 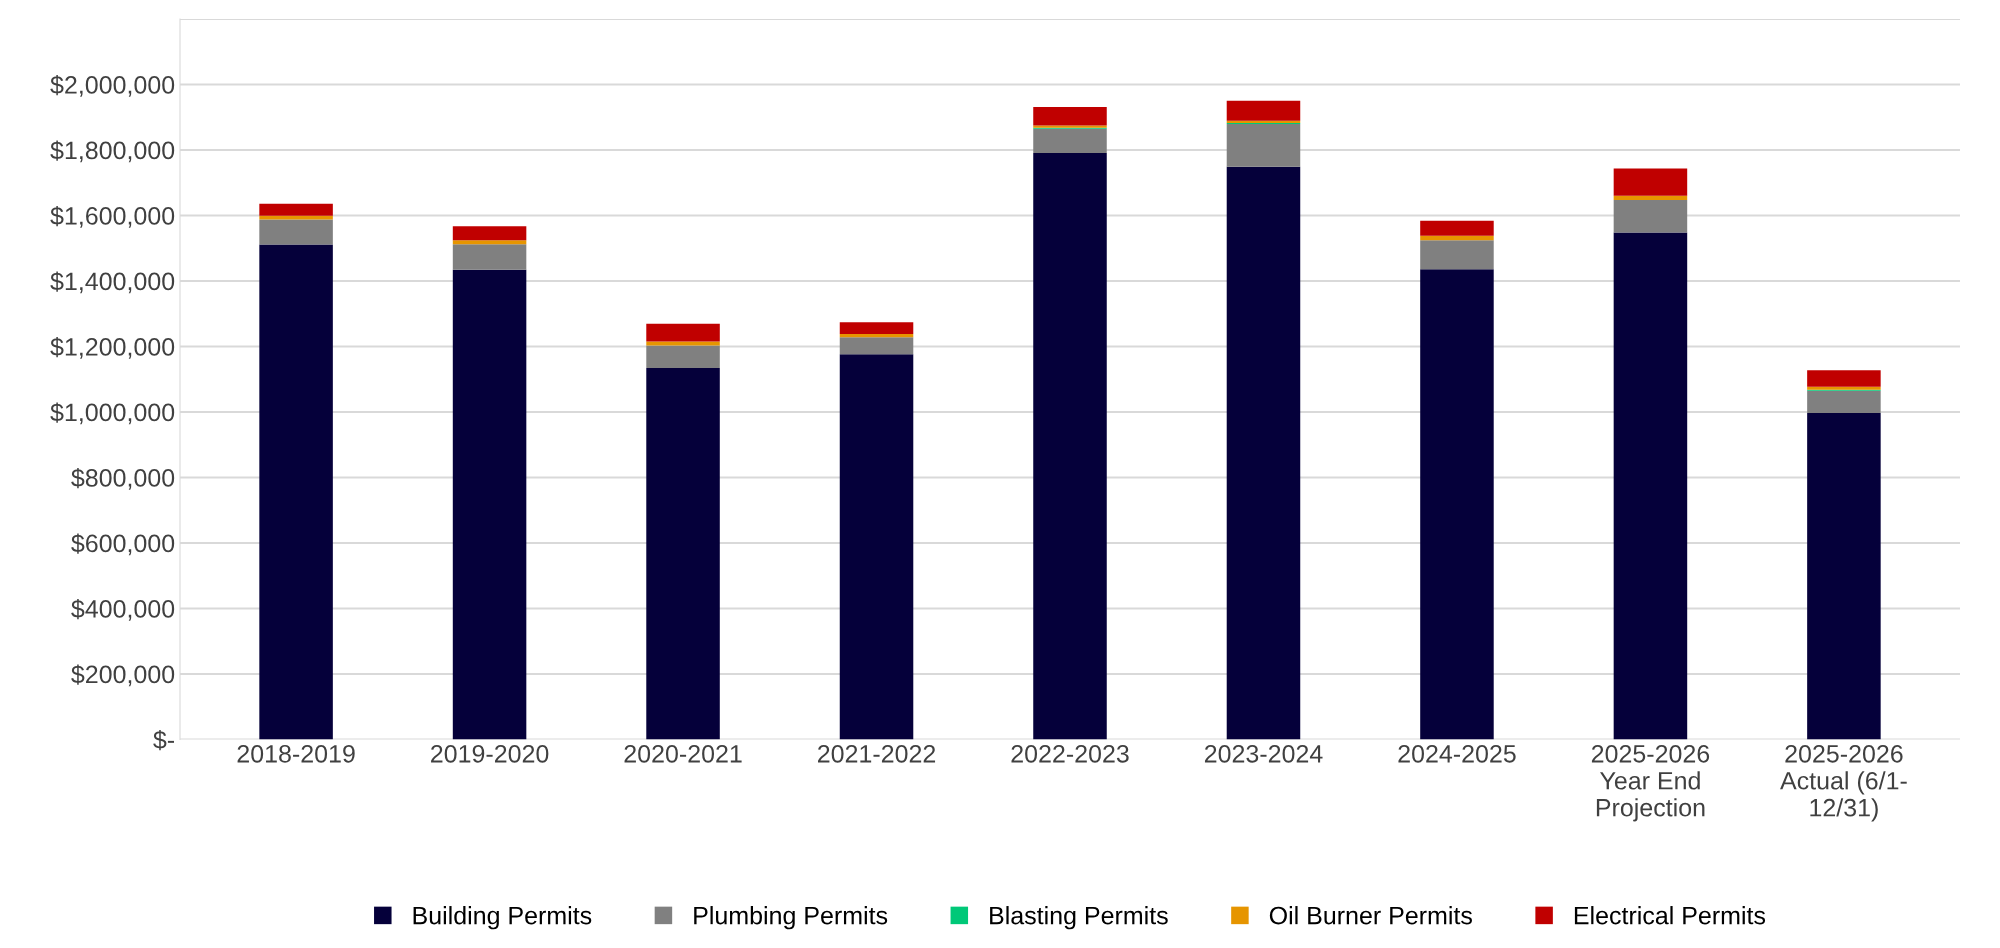 What do you see at coordinates (791, 918) in the screenshot?
I see `legend-label: Plumbing Permits` at bounding box center [791, 918].